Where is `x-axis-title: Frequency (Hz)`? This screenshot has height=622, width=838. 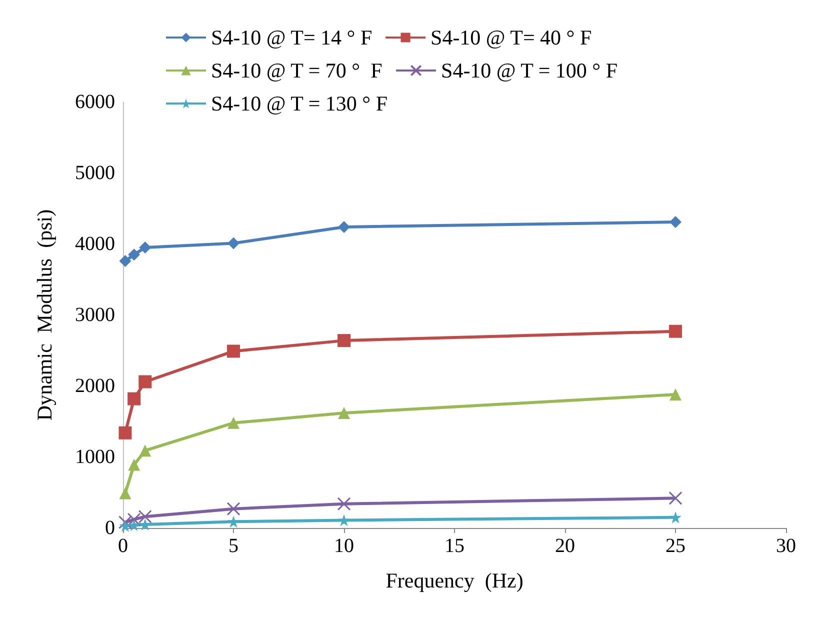
x-axis-title: Frequency (Hz) is located at coordinates (455, 580).